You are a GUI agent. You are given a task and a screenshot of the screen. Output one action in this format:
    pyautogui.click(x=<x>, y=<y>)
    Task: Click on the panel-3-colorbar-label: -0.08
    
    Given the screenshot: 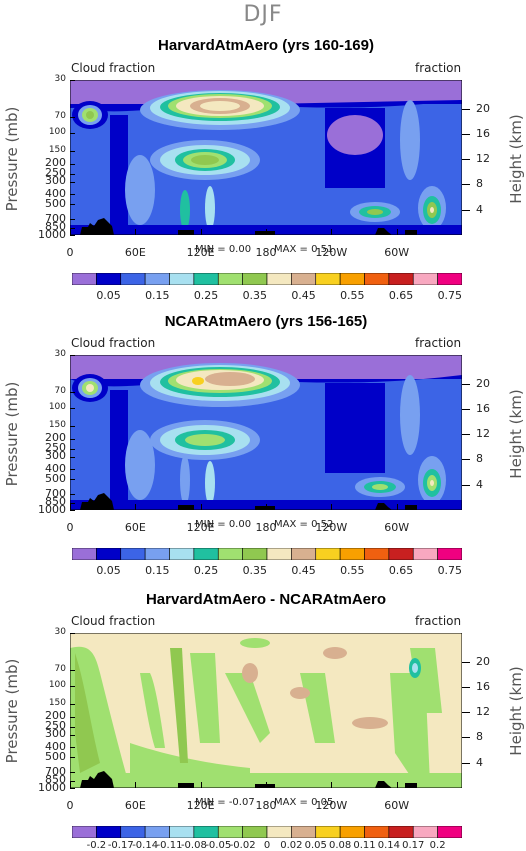 What is the action you would take?
    pyautogui.click(x=193, y=845)
    